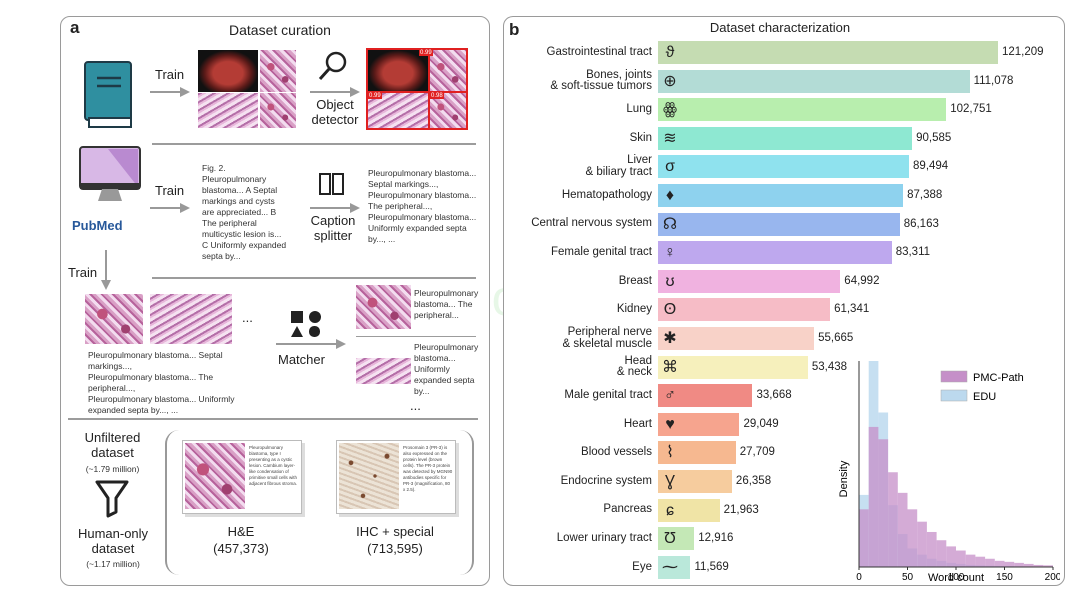 Image resolution: width=1080 pixels, height=608 pixels. What do you see at coordinates (170, 190) in the screenshot?
I see `train-label-2: Train` at bounding box center [170, 190].